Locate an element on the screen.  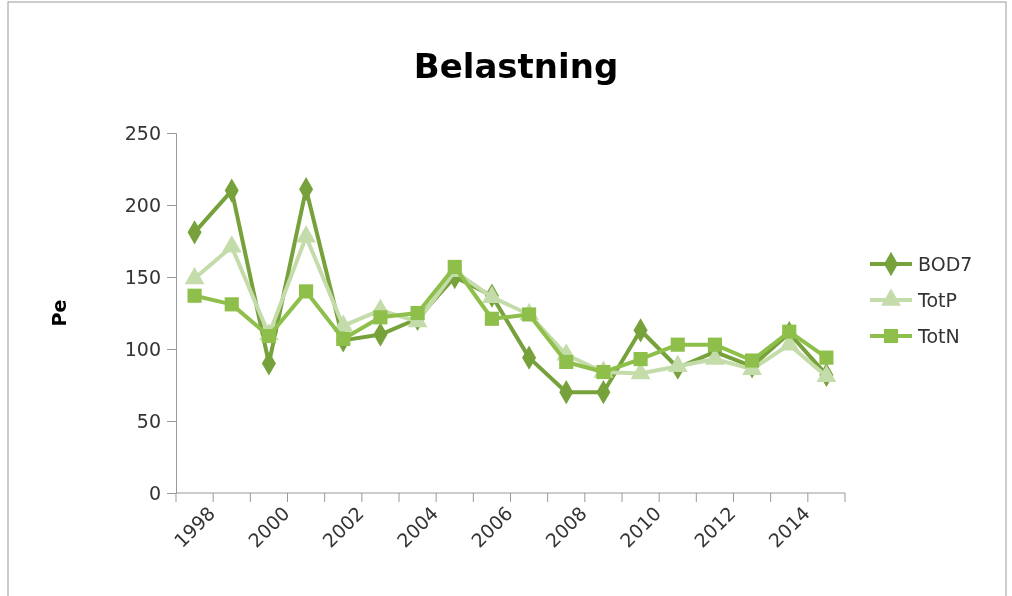
y-tick-label: 50 is located at coordinates (148, 420).